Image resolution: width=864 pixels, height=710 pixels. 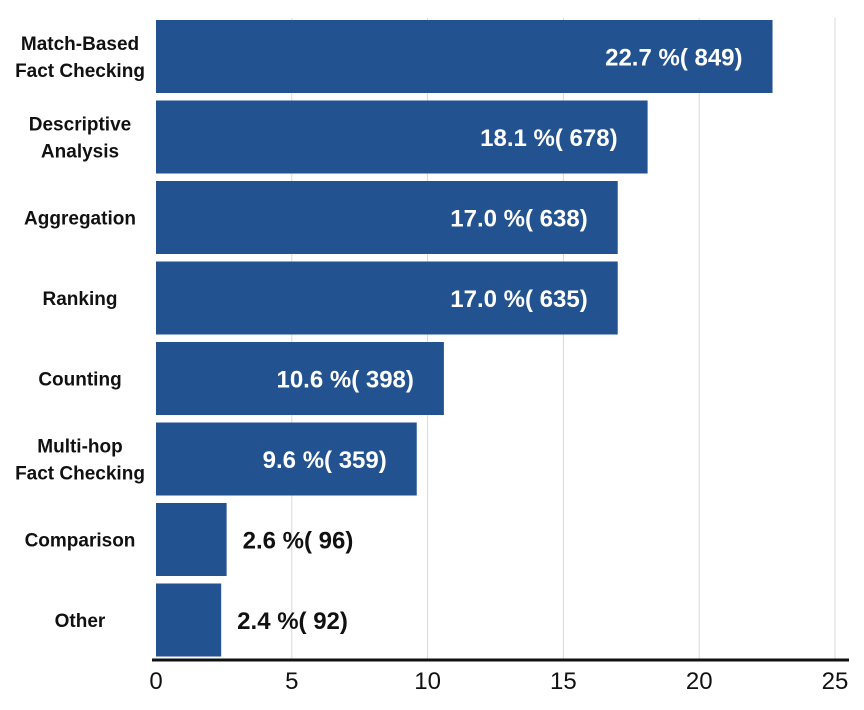 What do you see at coordinates (427, 681) in the screenshot?
I see `x-tick-label: 10` at bounding box center [427, 681].